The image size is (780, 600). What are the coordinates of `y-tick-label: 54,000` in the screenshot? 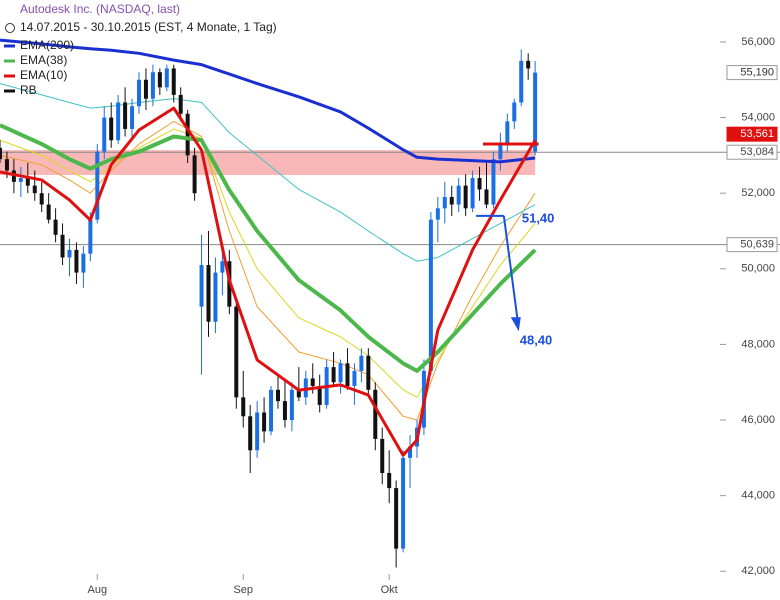 It's located at (758, 117).